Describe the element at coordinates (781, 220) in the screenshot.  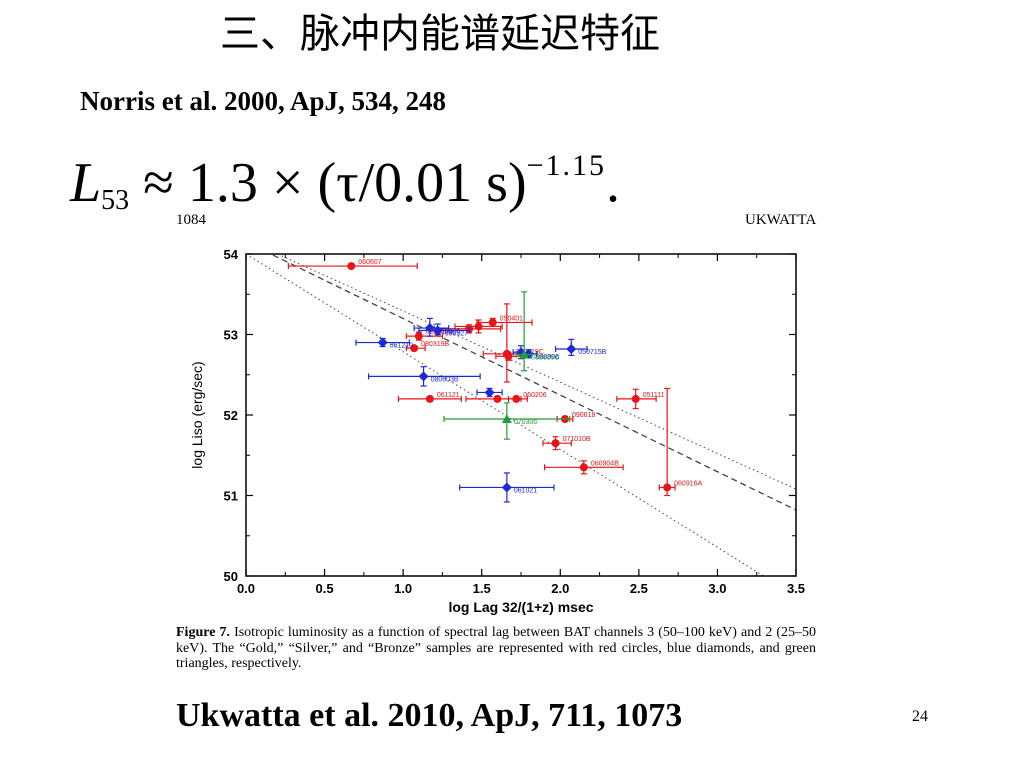
I see `journal-running-head: UKWATTA` at that location.